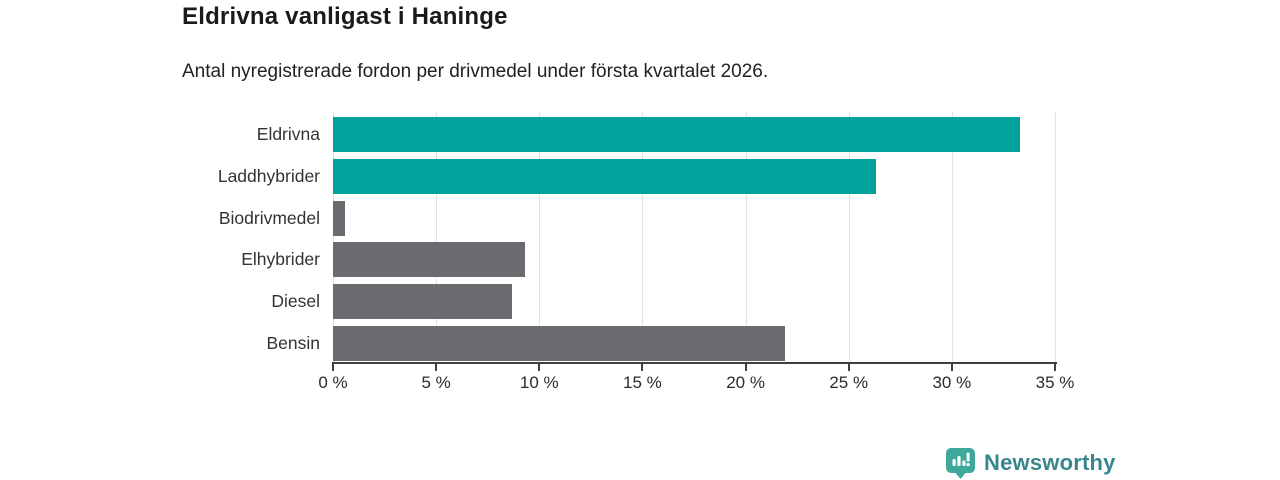  I want to click on x-axis-tick-label: 15 %, so click(642, 382).